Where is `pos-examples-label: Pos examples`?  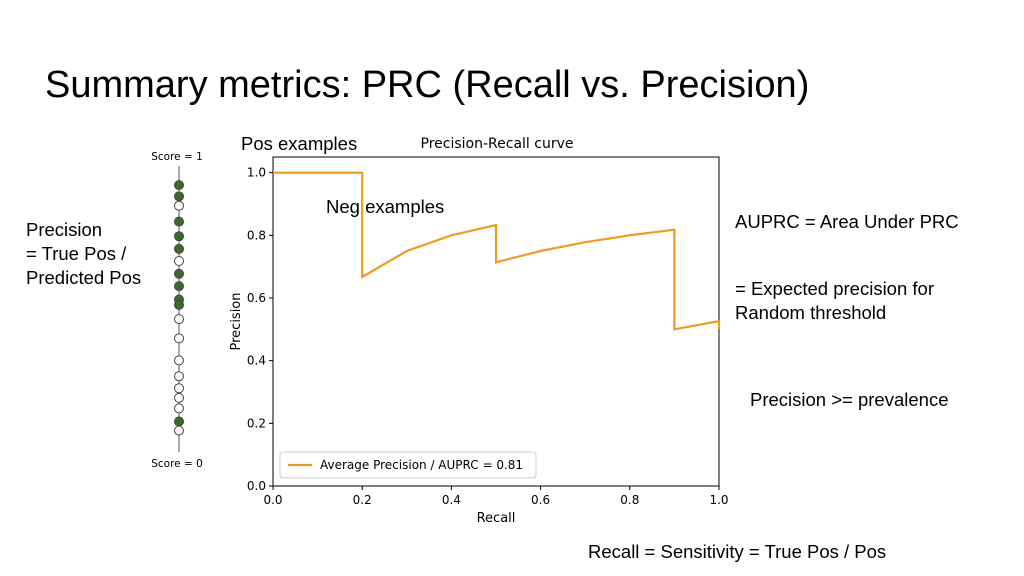 pos-examples-label: Pos examples is located at coordinates (299, 143).